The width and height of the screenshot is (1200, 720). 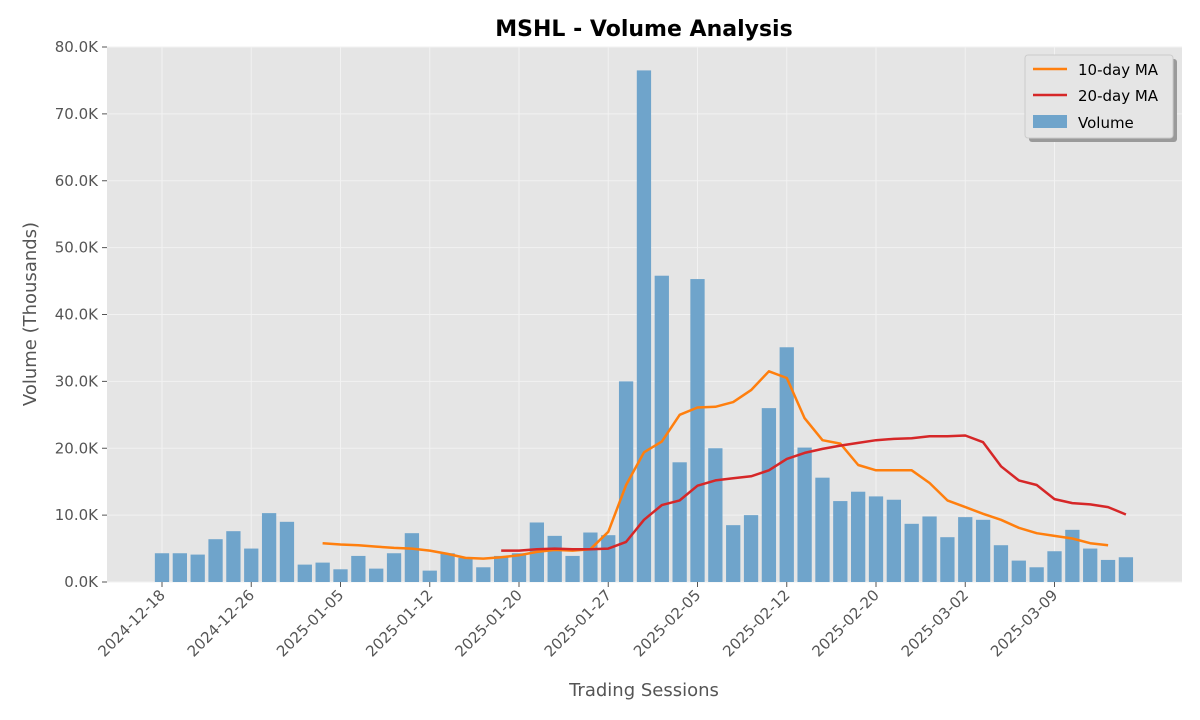 I want to click on x-tick-label: 2025-02-12, so click(x=756, y=623).